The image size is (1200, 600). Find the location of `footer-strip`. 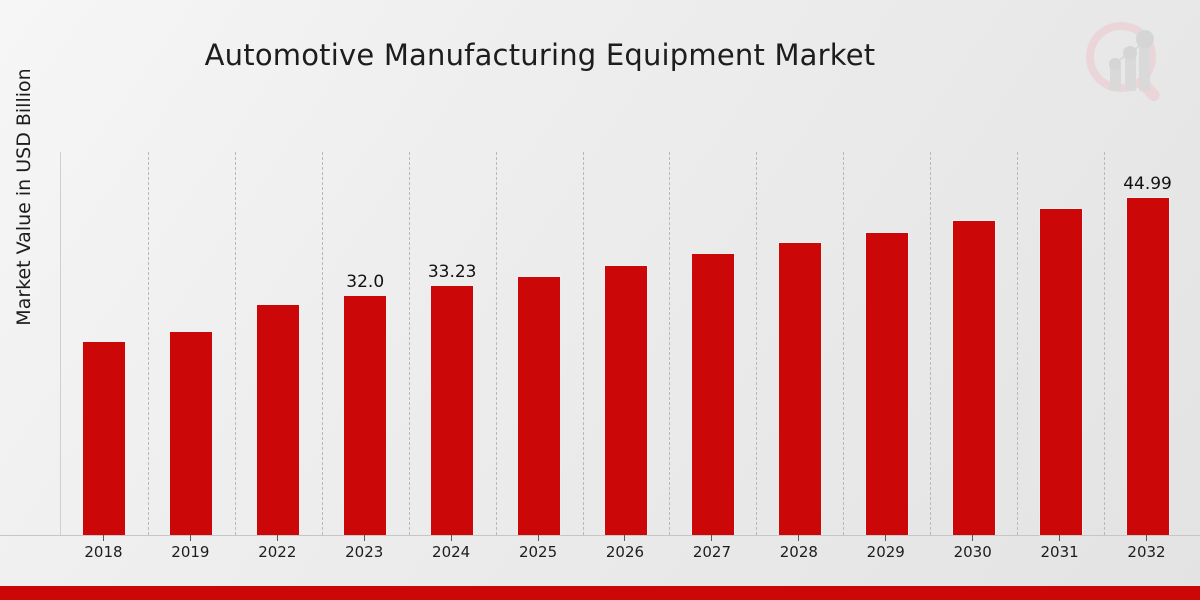

footer-strip is located at coordinates (600, 593).